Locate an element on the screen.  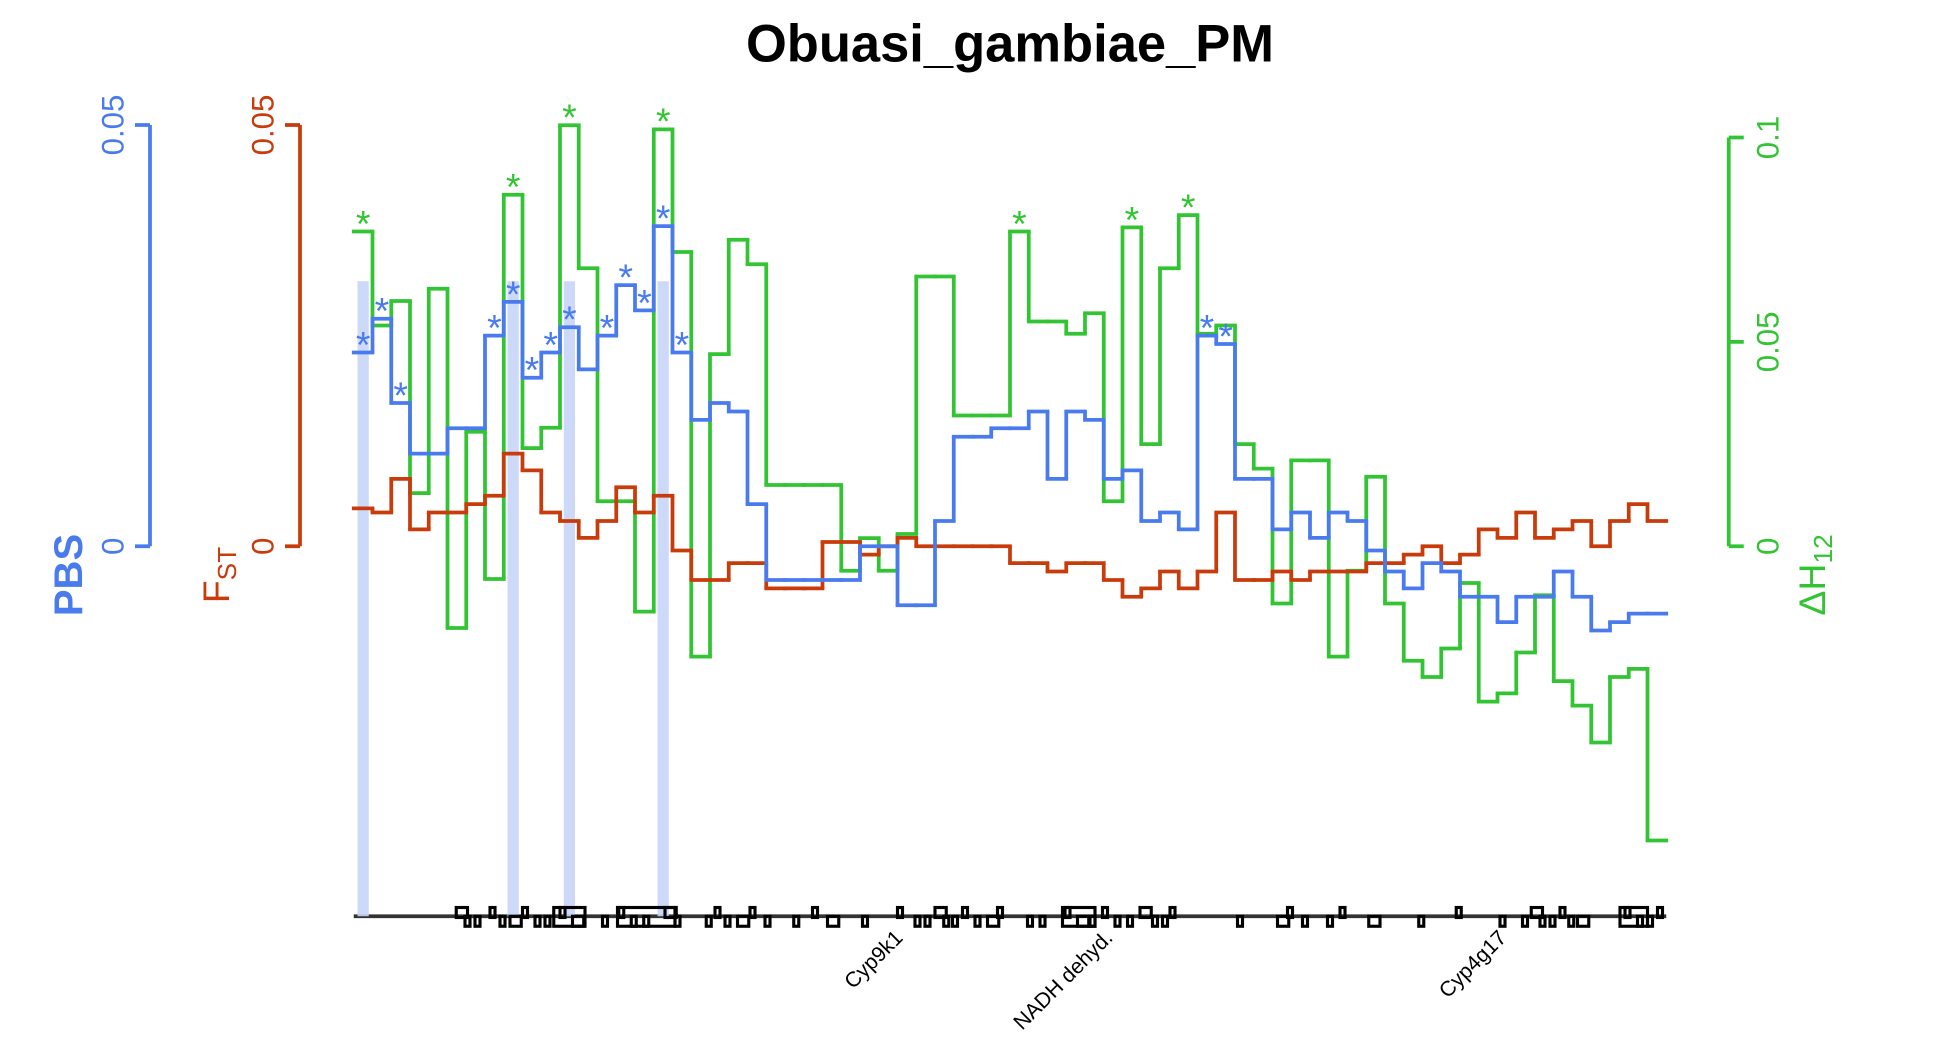
gene-label: NADH dehyd. is located at coordinates (1063, 980).